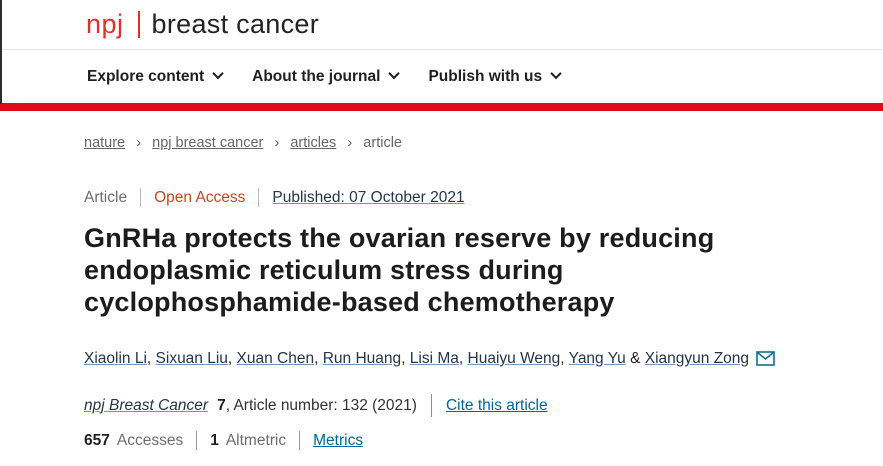  What do you see at coordinates (150, 440) in the screenshot?
I see `accesses-label: Accesses` at bounding box center [150, 440].